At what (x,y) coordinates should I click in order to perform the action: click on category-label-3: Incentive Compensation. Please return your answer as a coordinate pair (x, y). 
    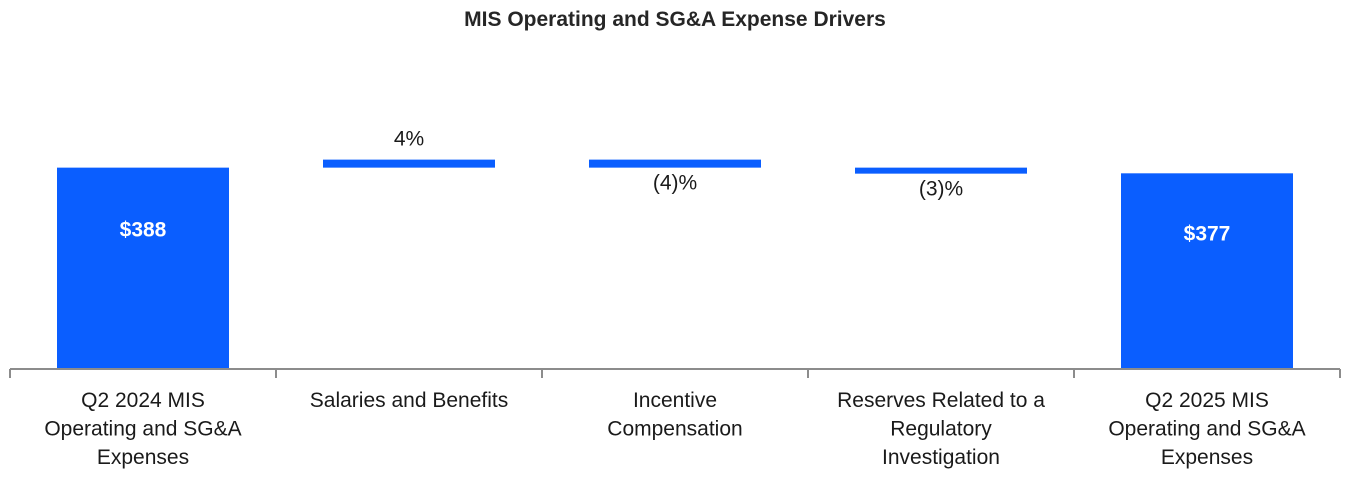
    Looking at the image, I should click on (674, 415).